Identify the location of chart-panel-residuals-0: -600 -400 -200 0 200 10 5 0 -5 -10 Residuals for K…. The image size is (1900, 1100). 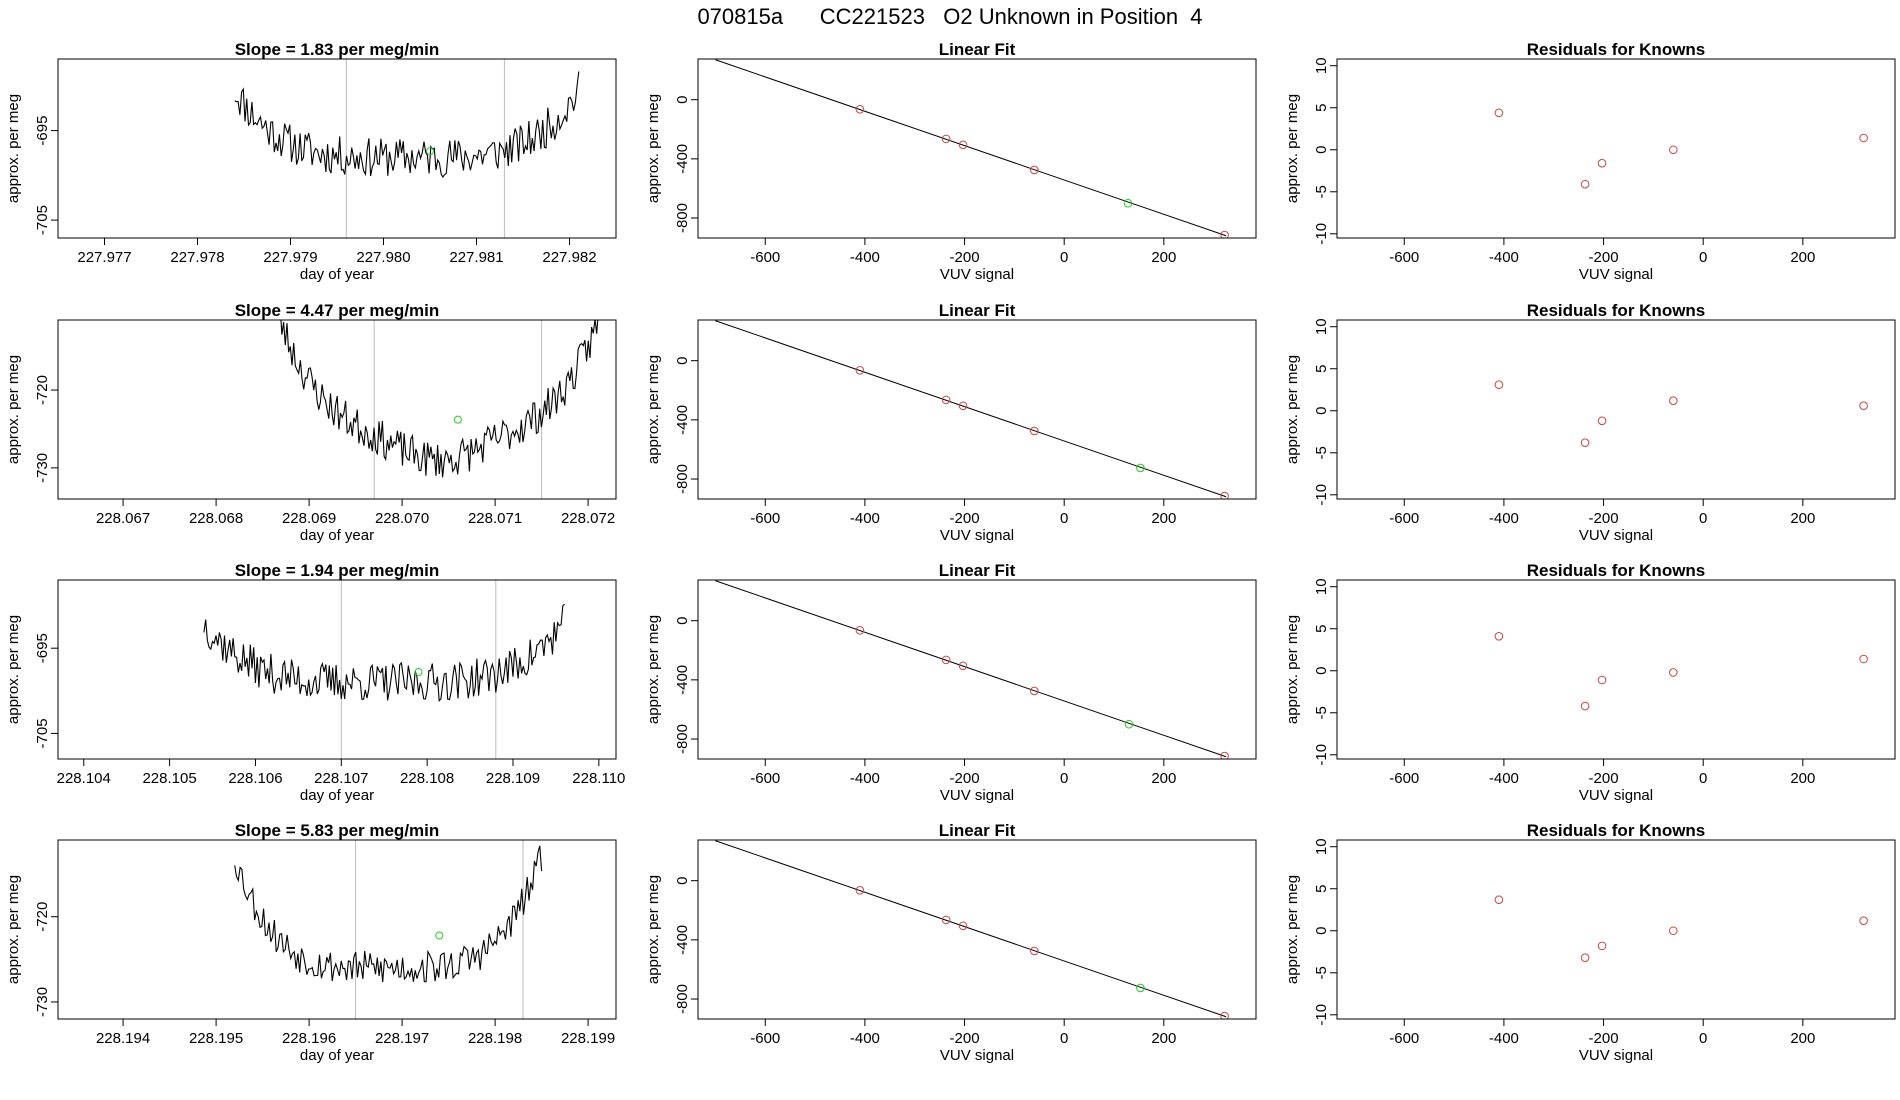
(1590, 161).